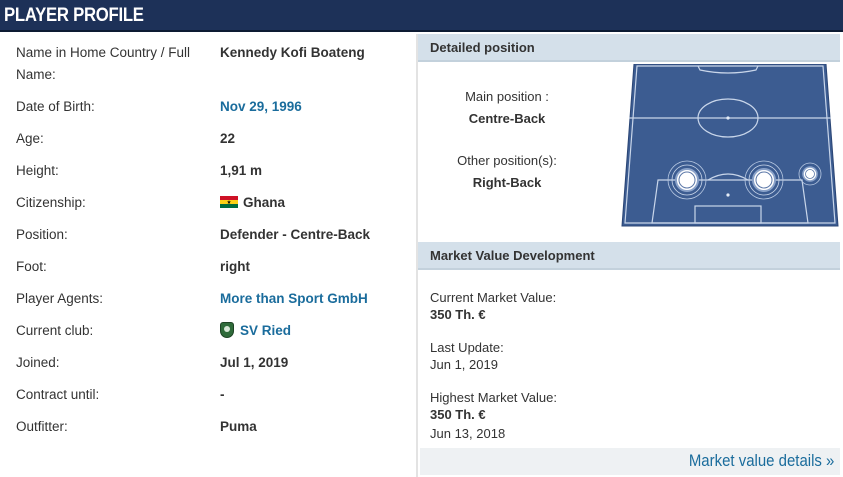 Image resolution: width=843 pixels, height=477 pixels. Describe the element at coordinates (261, 106) in the screenshot. I see `date-of-birth-link: Nov 29, 1996` at that location.